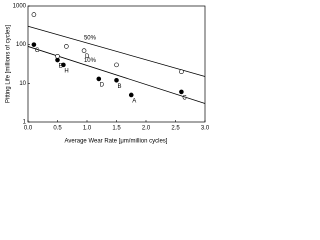  I want to click on x-axis-label: Average Wear Rate [μm/million cycles], so click(116, 142).